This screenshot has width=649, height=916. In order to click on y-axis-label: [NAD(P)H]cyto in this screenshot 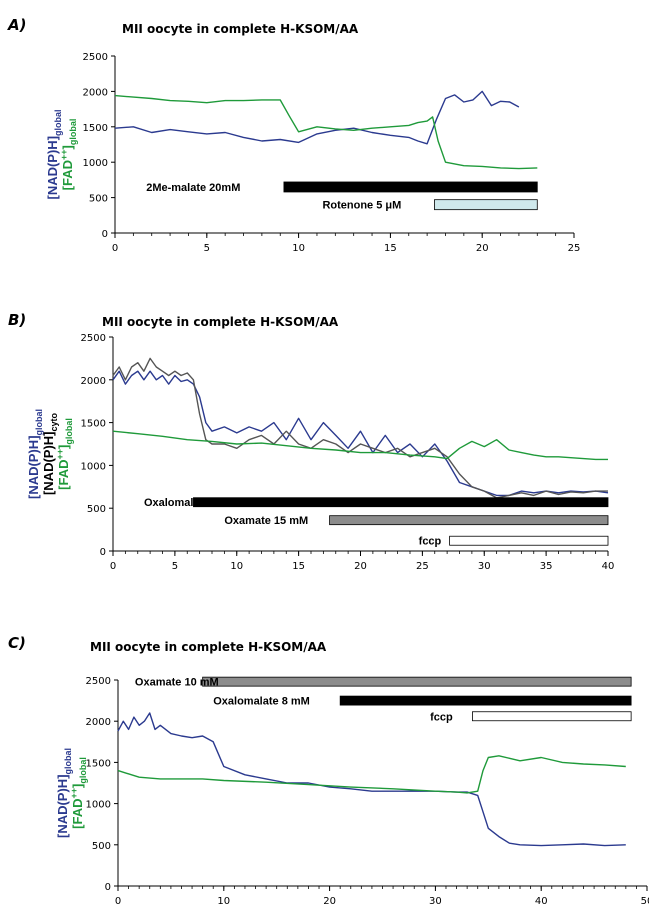, I will do `click(50, 453)`.